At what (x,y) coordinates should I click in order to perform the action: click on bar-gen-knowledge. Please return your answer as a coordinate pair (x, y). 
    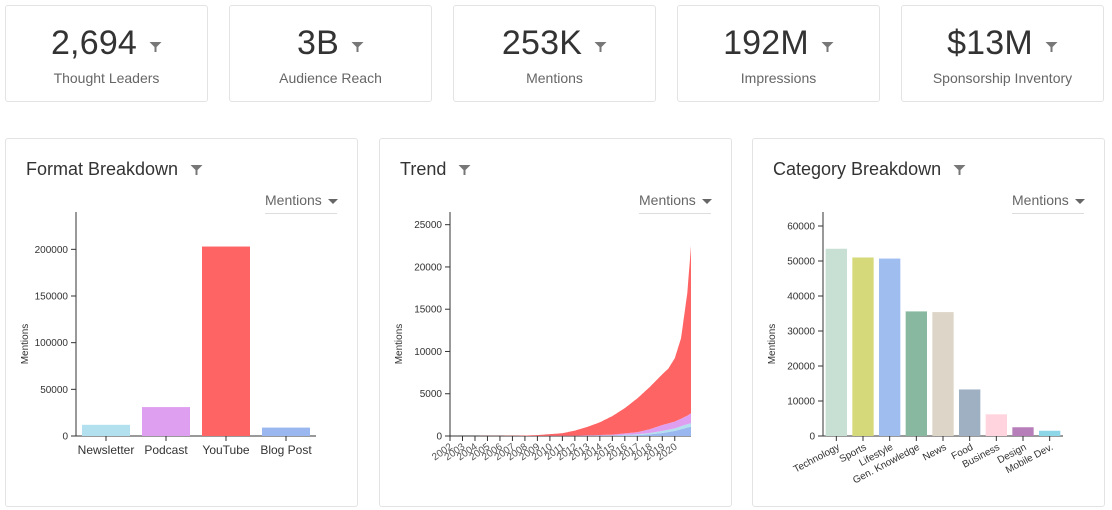
    Looking at the image, I should click on (916, 373).